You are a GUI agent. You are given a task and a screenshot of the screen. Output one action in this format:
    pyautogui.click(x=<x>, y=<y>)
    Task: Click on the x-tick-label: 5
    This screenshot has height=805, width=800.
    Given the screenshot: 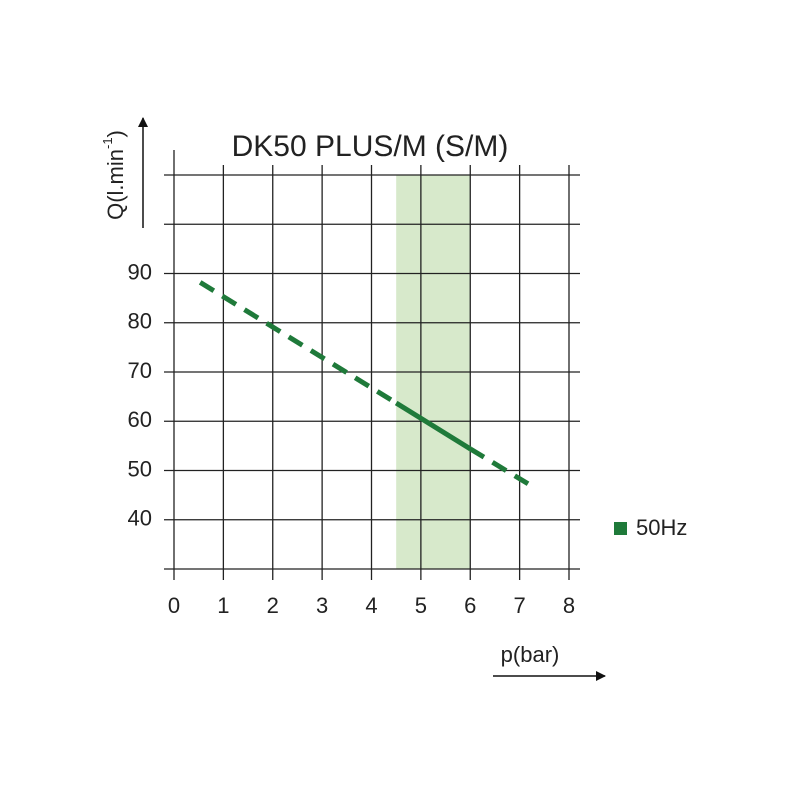 What is the action you would take?
    pyautogui.click(x=421, y=605)
    